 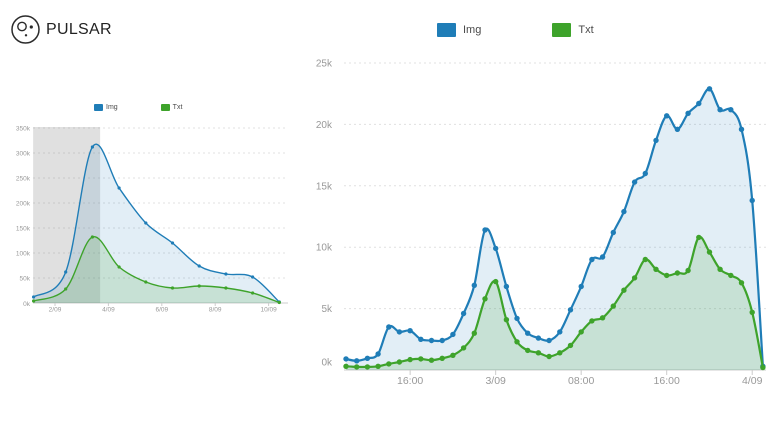 What do you see at coordinates (459, 30) in the screenshot?
I see `detail-legend-item-img: Img` at bounding box center [459, 30].